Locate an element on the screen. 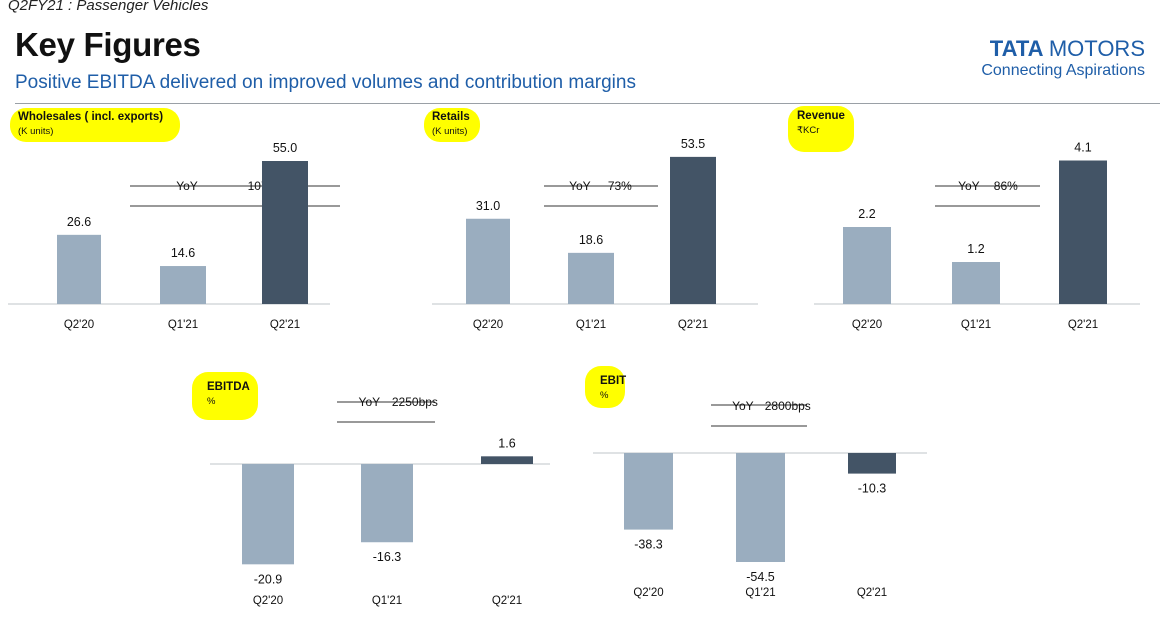 The height and width of the screenshot is (618, 1167). revenue-unit: ₹KCr is located at coordinates (808, 130).